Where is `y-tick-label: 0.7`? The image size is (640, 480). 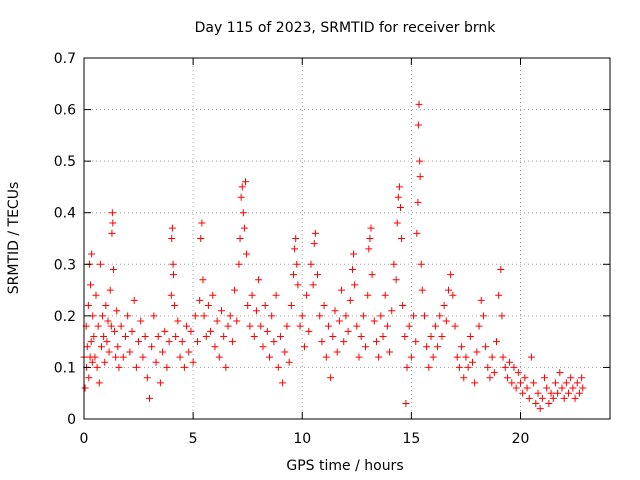
y-tick-label: 0.7 is located at coordinates (65, 59).